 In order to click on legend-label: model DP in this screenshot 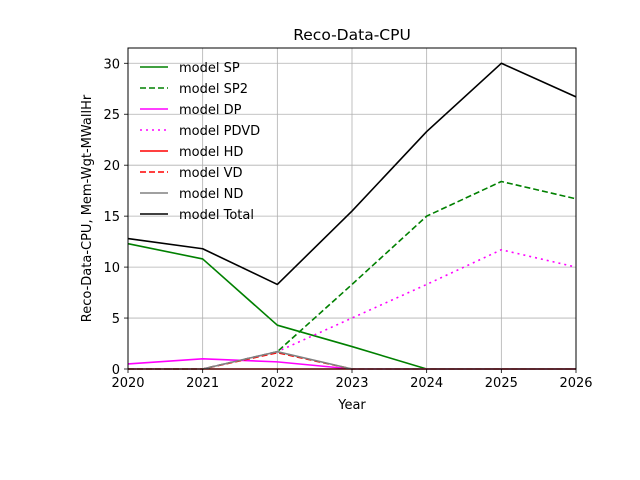, I will do `click(210, 110)`.